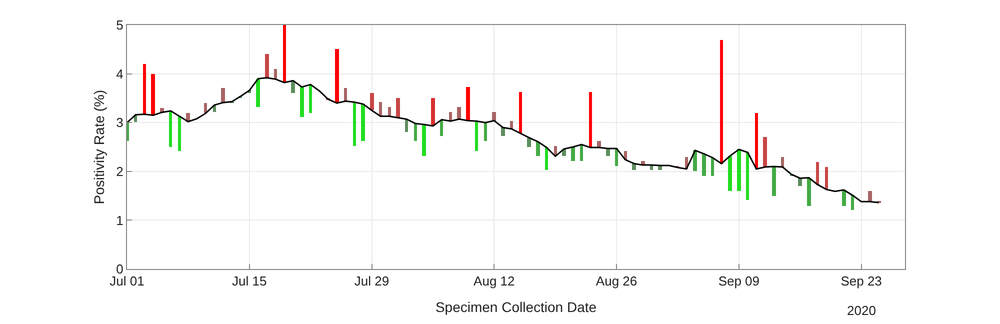 The image size is (1000, 324). Describe the element at coordinates (861, 281) in the screenshot. I see `x-tick-label: Sep 23` at that location.